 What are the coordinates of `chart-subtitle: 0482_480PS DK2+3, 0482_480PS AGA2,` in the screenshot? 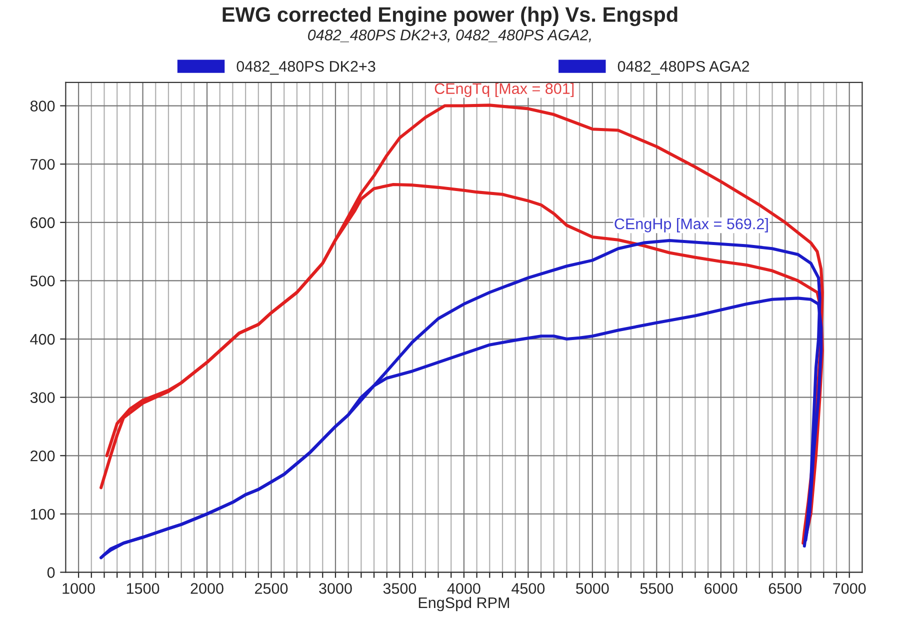 It's located at (449, 36).